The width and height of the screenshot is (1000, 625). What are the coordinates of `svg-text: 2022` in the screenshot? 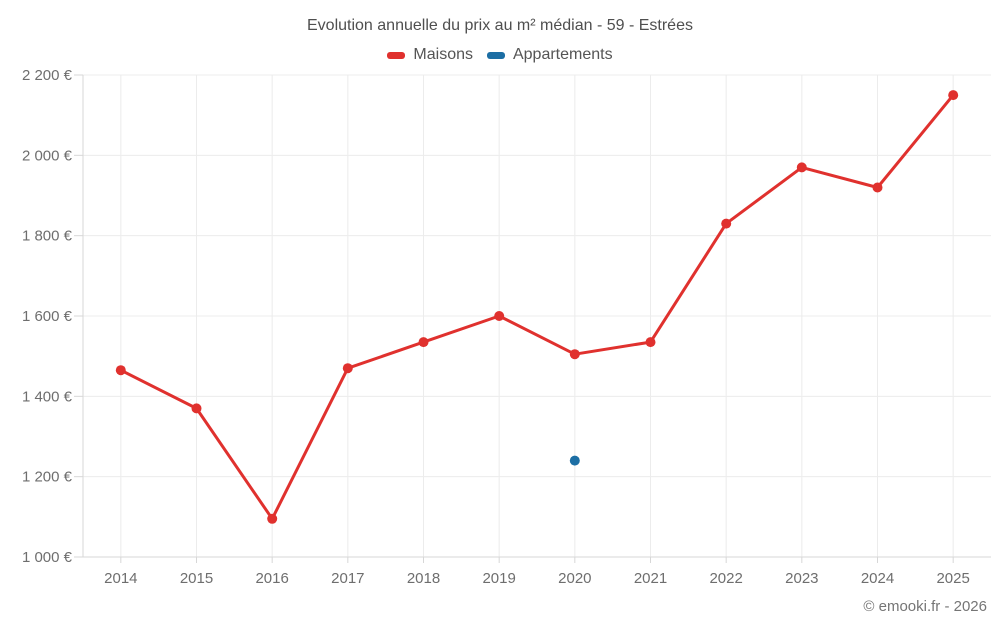 It's located at (725, 578).